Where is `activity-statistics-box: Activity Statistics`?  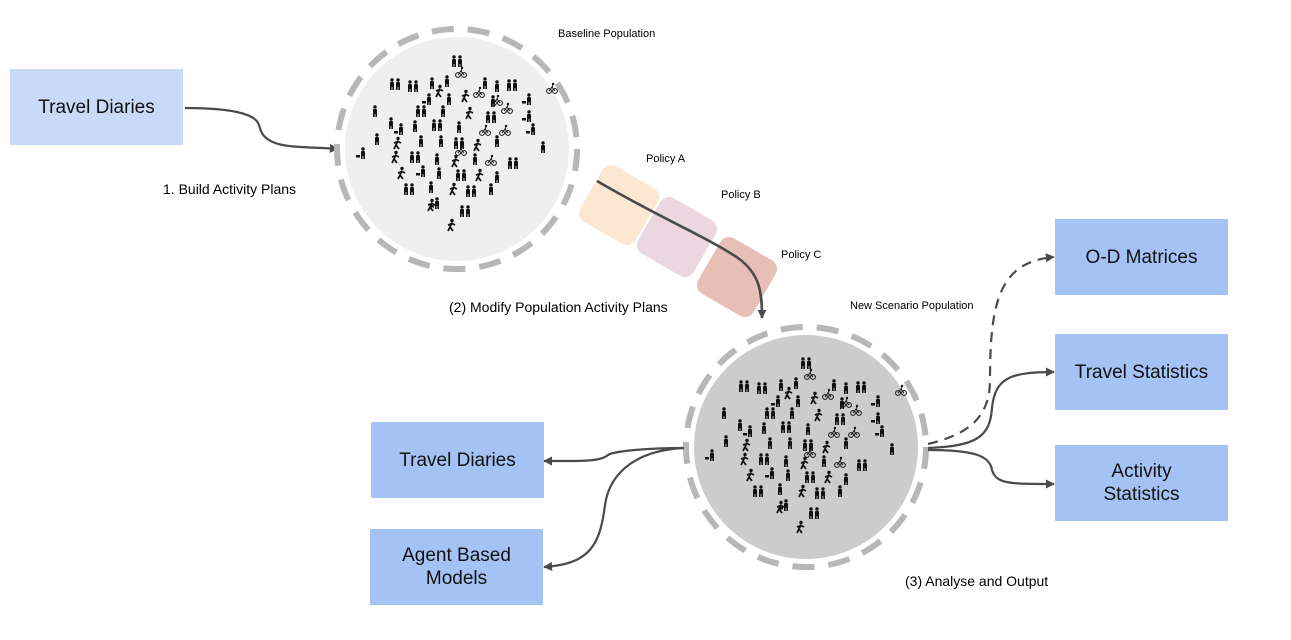 activity-statistics-box: Activity Statistics is located at coordinates (1141, 483).